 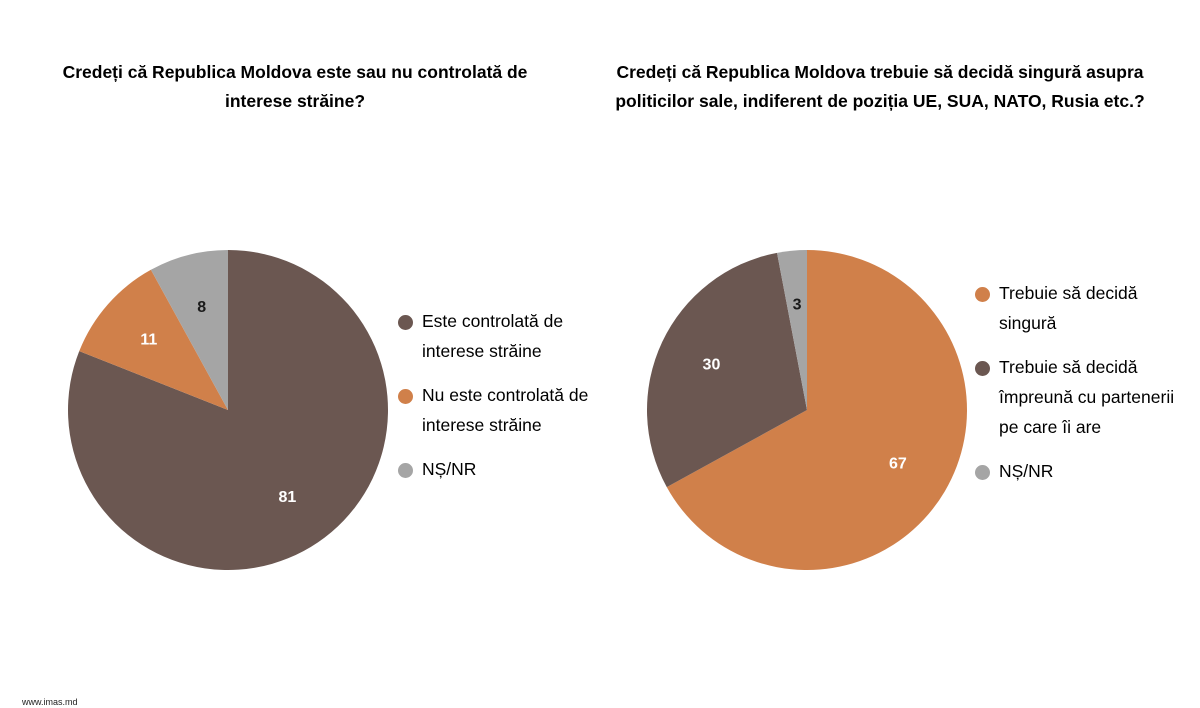 I want to click on pie-chart: 67 30 3, so click(x=806, y=410).